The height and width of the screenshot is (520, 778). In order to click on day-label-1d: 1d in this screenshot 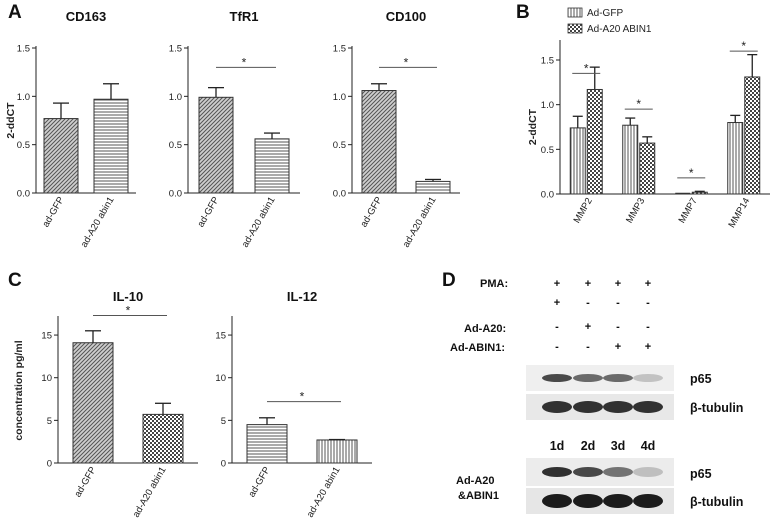, I will do `click(557, 446)`.